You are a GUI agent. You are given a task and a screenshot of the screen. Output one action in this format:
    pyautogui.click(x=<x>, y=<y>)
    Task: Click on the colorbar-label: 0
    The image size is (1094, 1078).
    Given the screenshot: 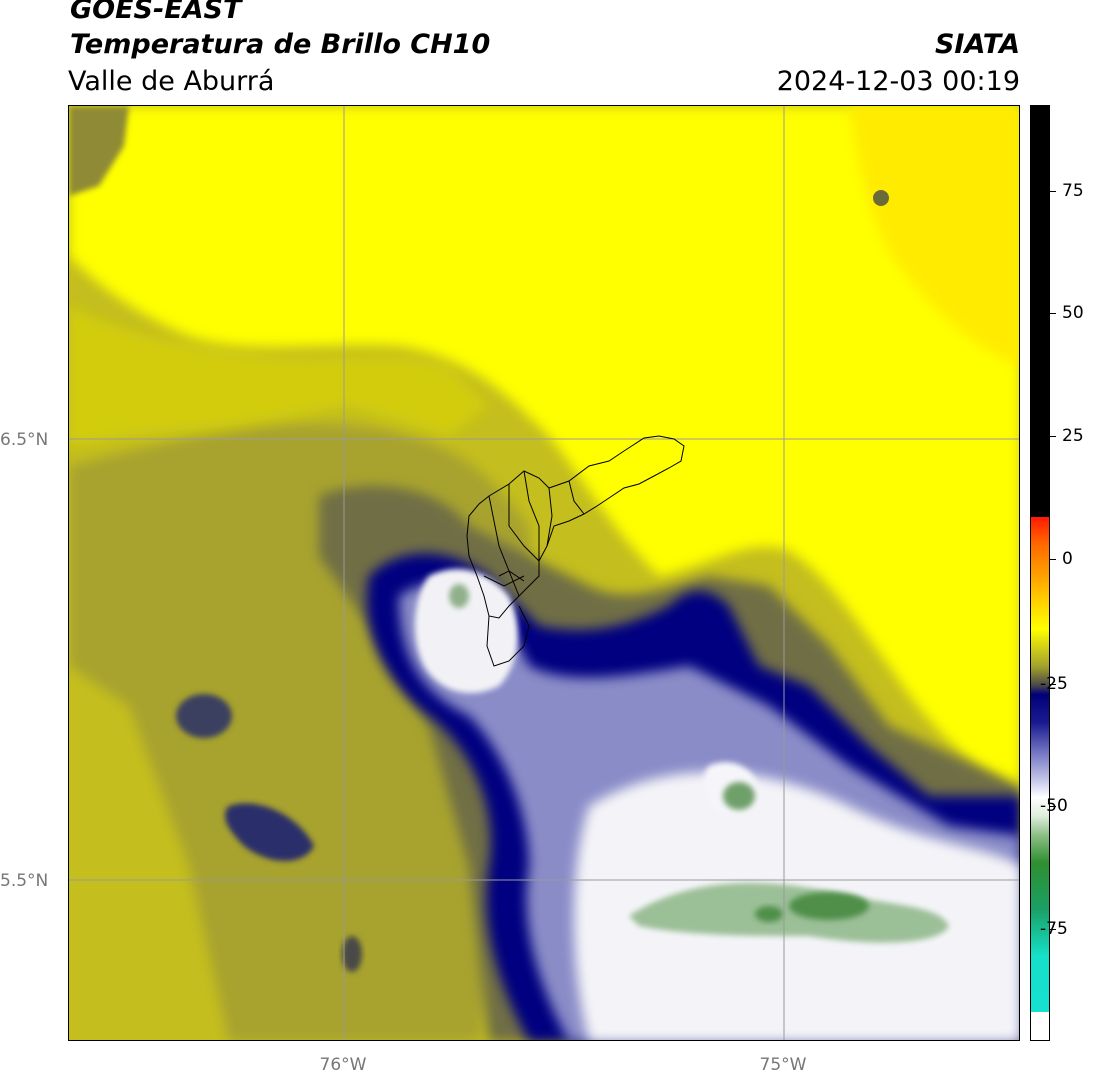 What is the action you would take?
    pyautogui.click(x=1067, y=559)
    